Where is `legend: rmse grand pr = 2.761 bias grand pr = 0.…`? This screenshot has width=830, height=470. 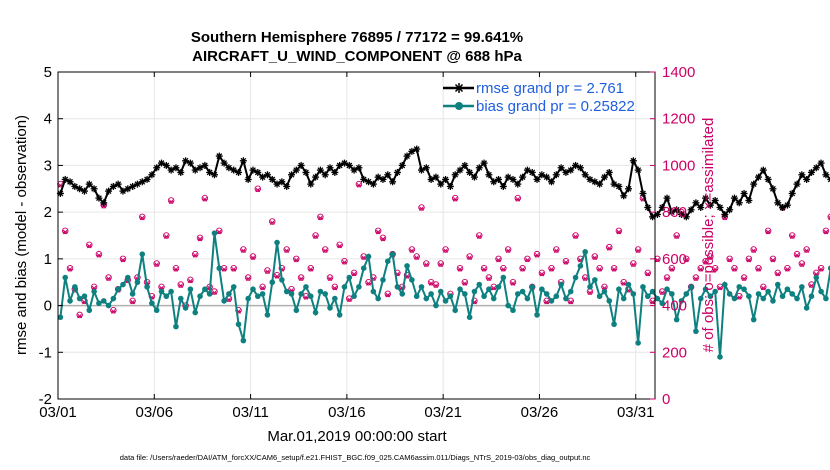
legend: rmse grand pr = 2.761 bias grand pr = 0.… is located at coordinates (539, 97).